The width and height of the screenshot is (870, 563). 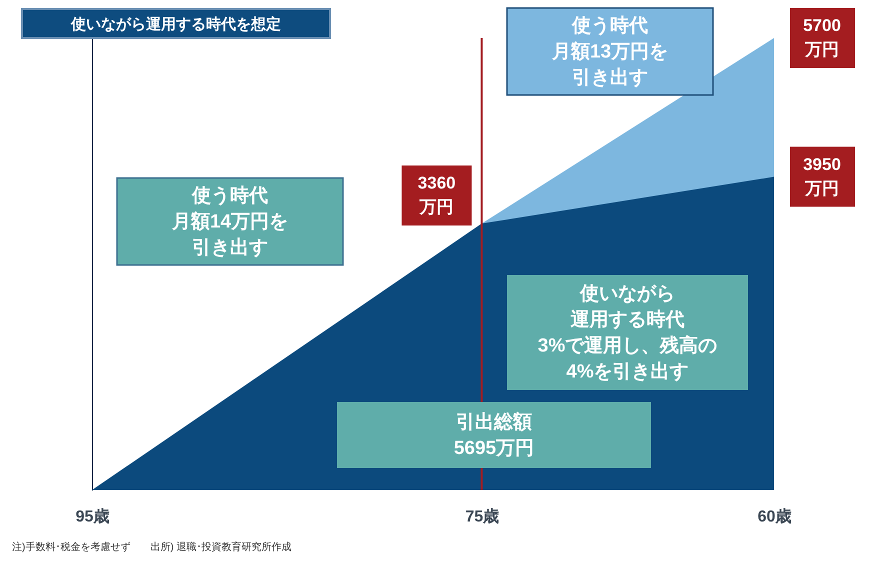 I want to click on x-tick-label: 60歳, so click(x=775, y=517).